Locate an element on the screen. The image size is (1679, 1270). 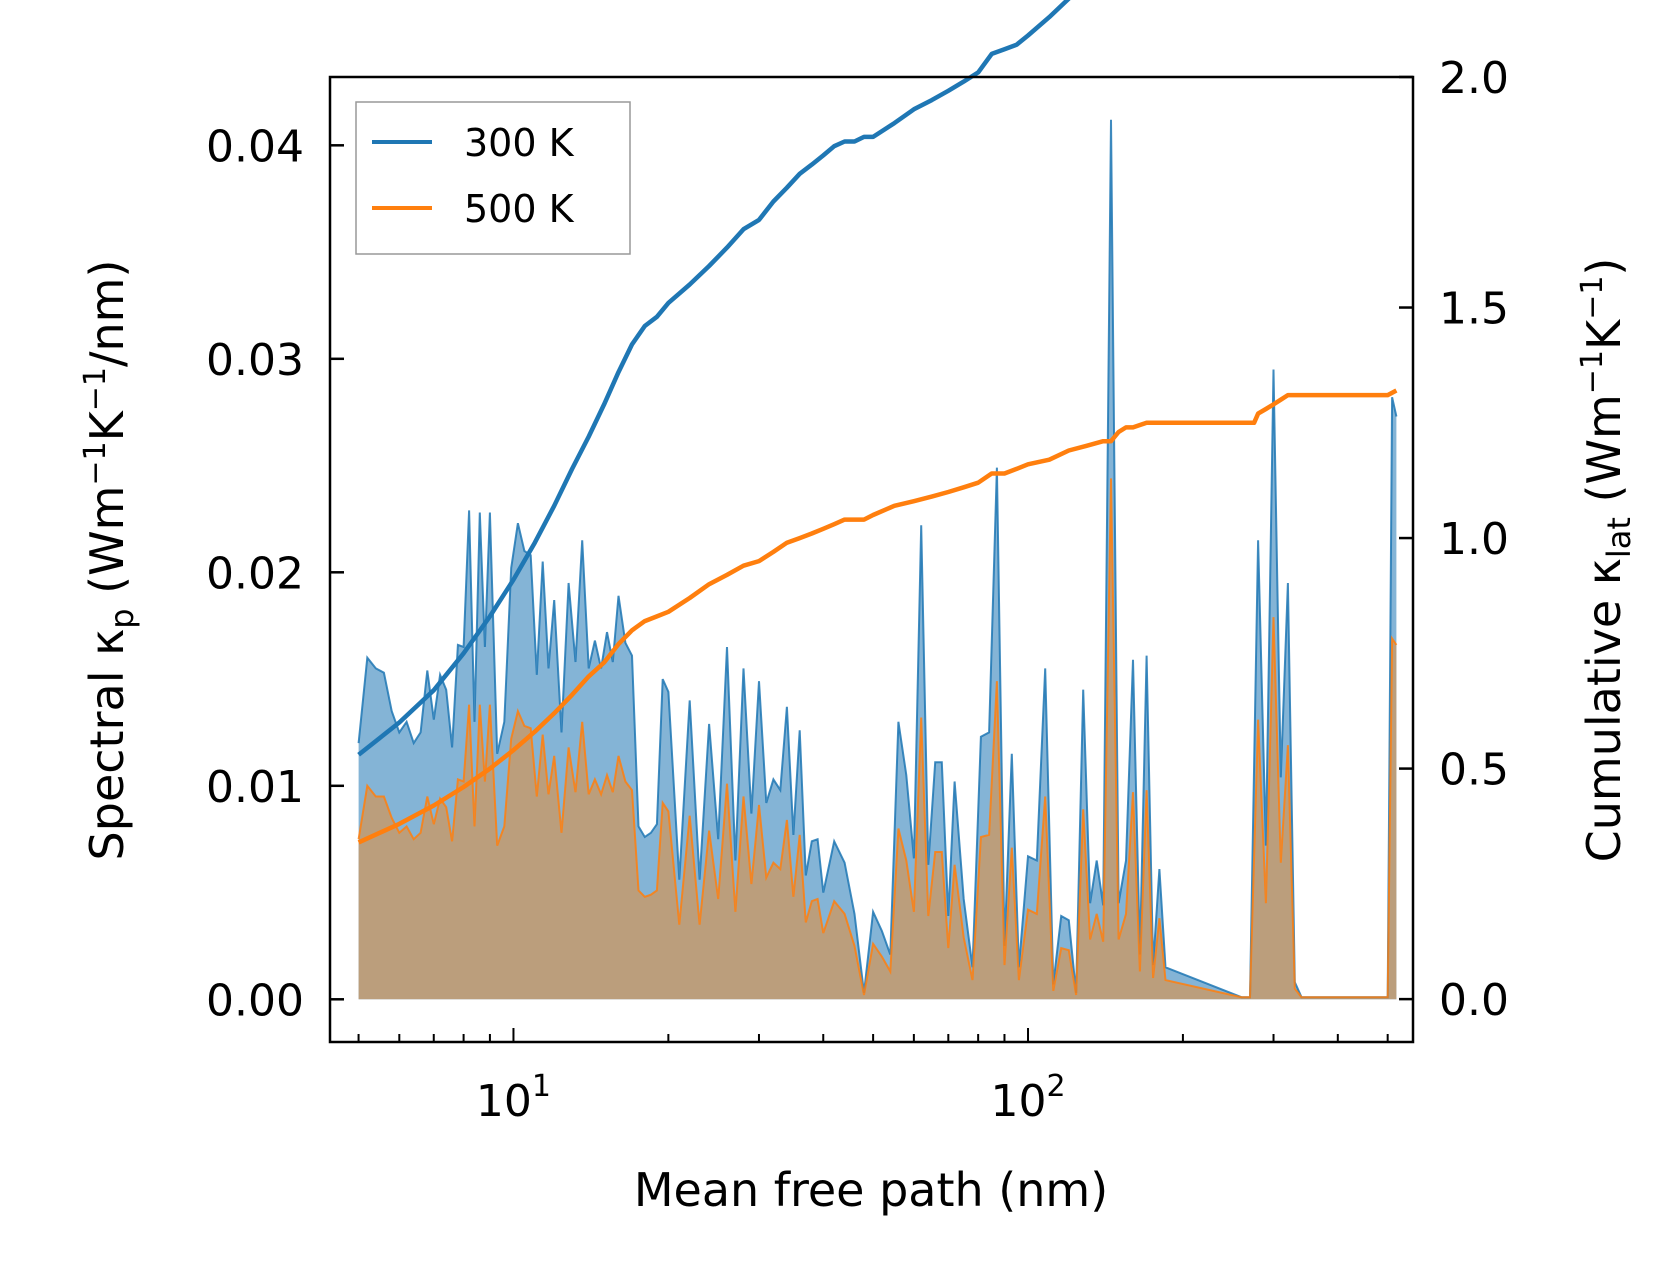
right-tick-label: 1.5 is located at coordinates (1474, 309).